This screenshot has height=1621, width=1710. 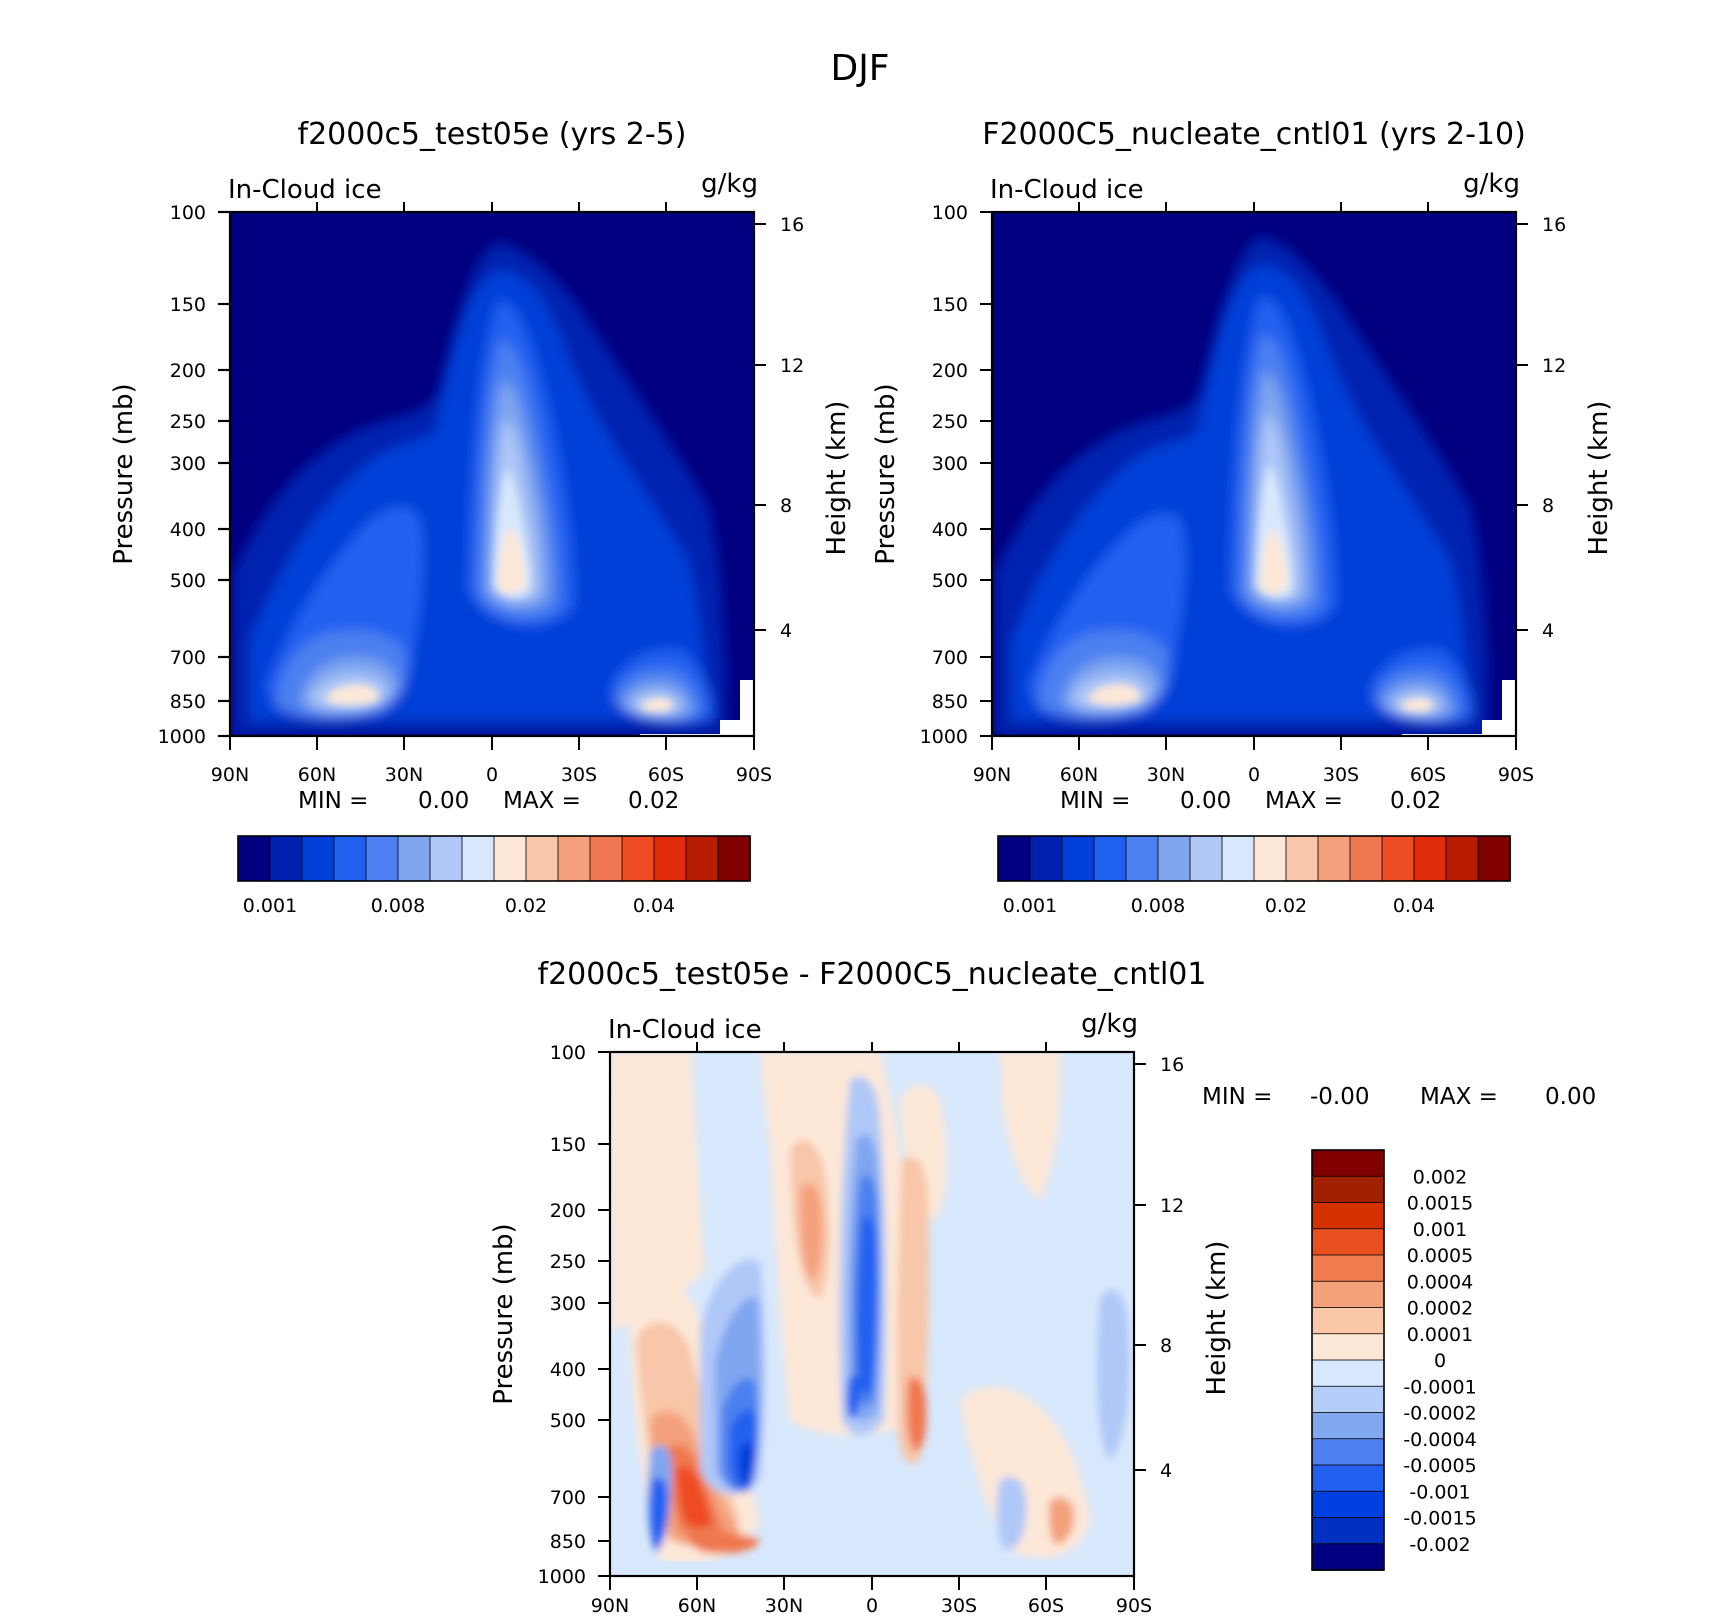 I want to click on panel-2-ytick: 1000, so click(x=944, y=737).